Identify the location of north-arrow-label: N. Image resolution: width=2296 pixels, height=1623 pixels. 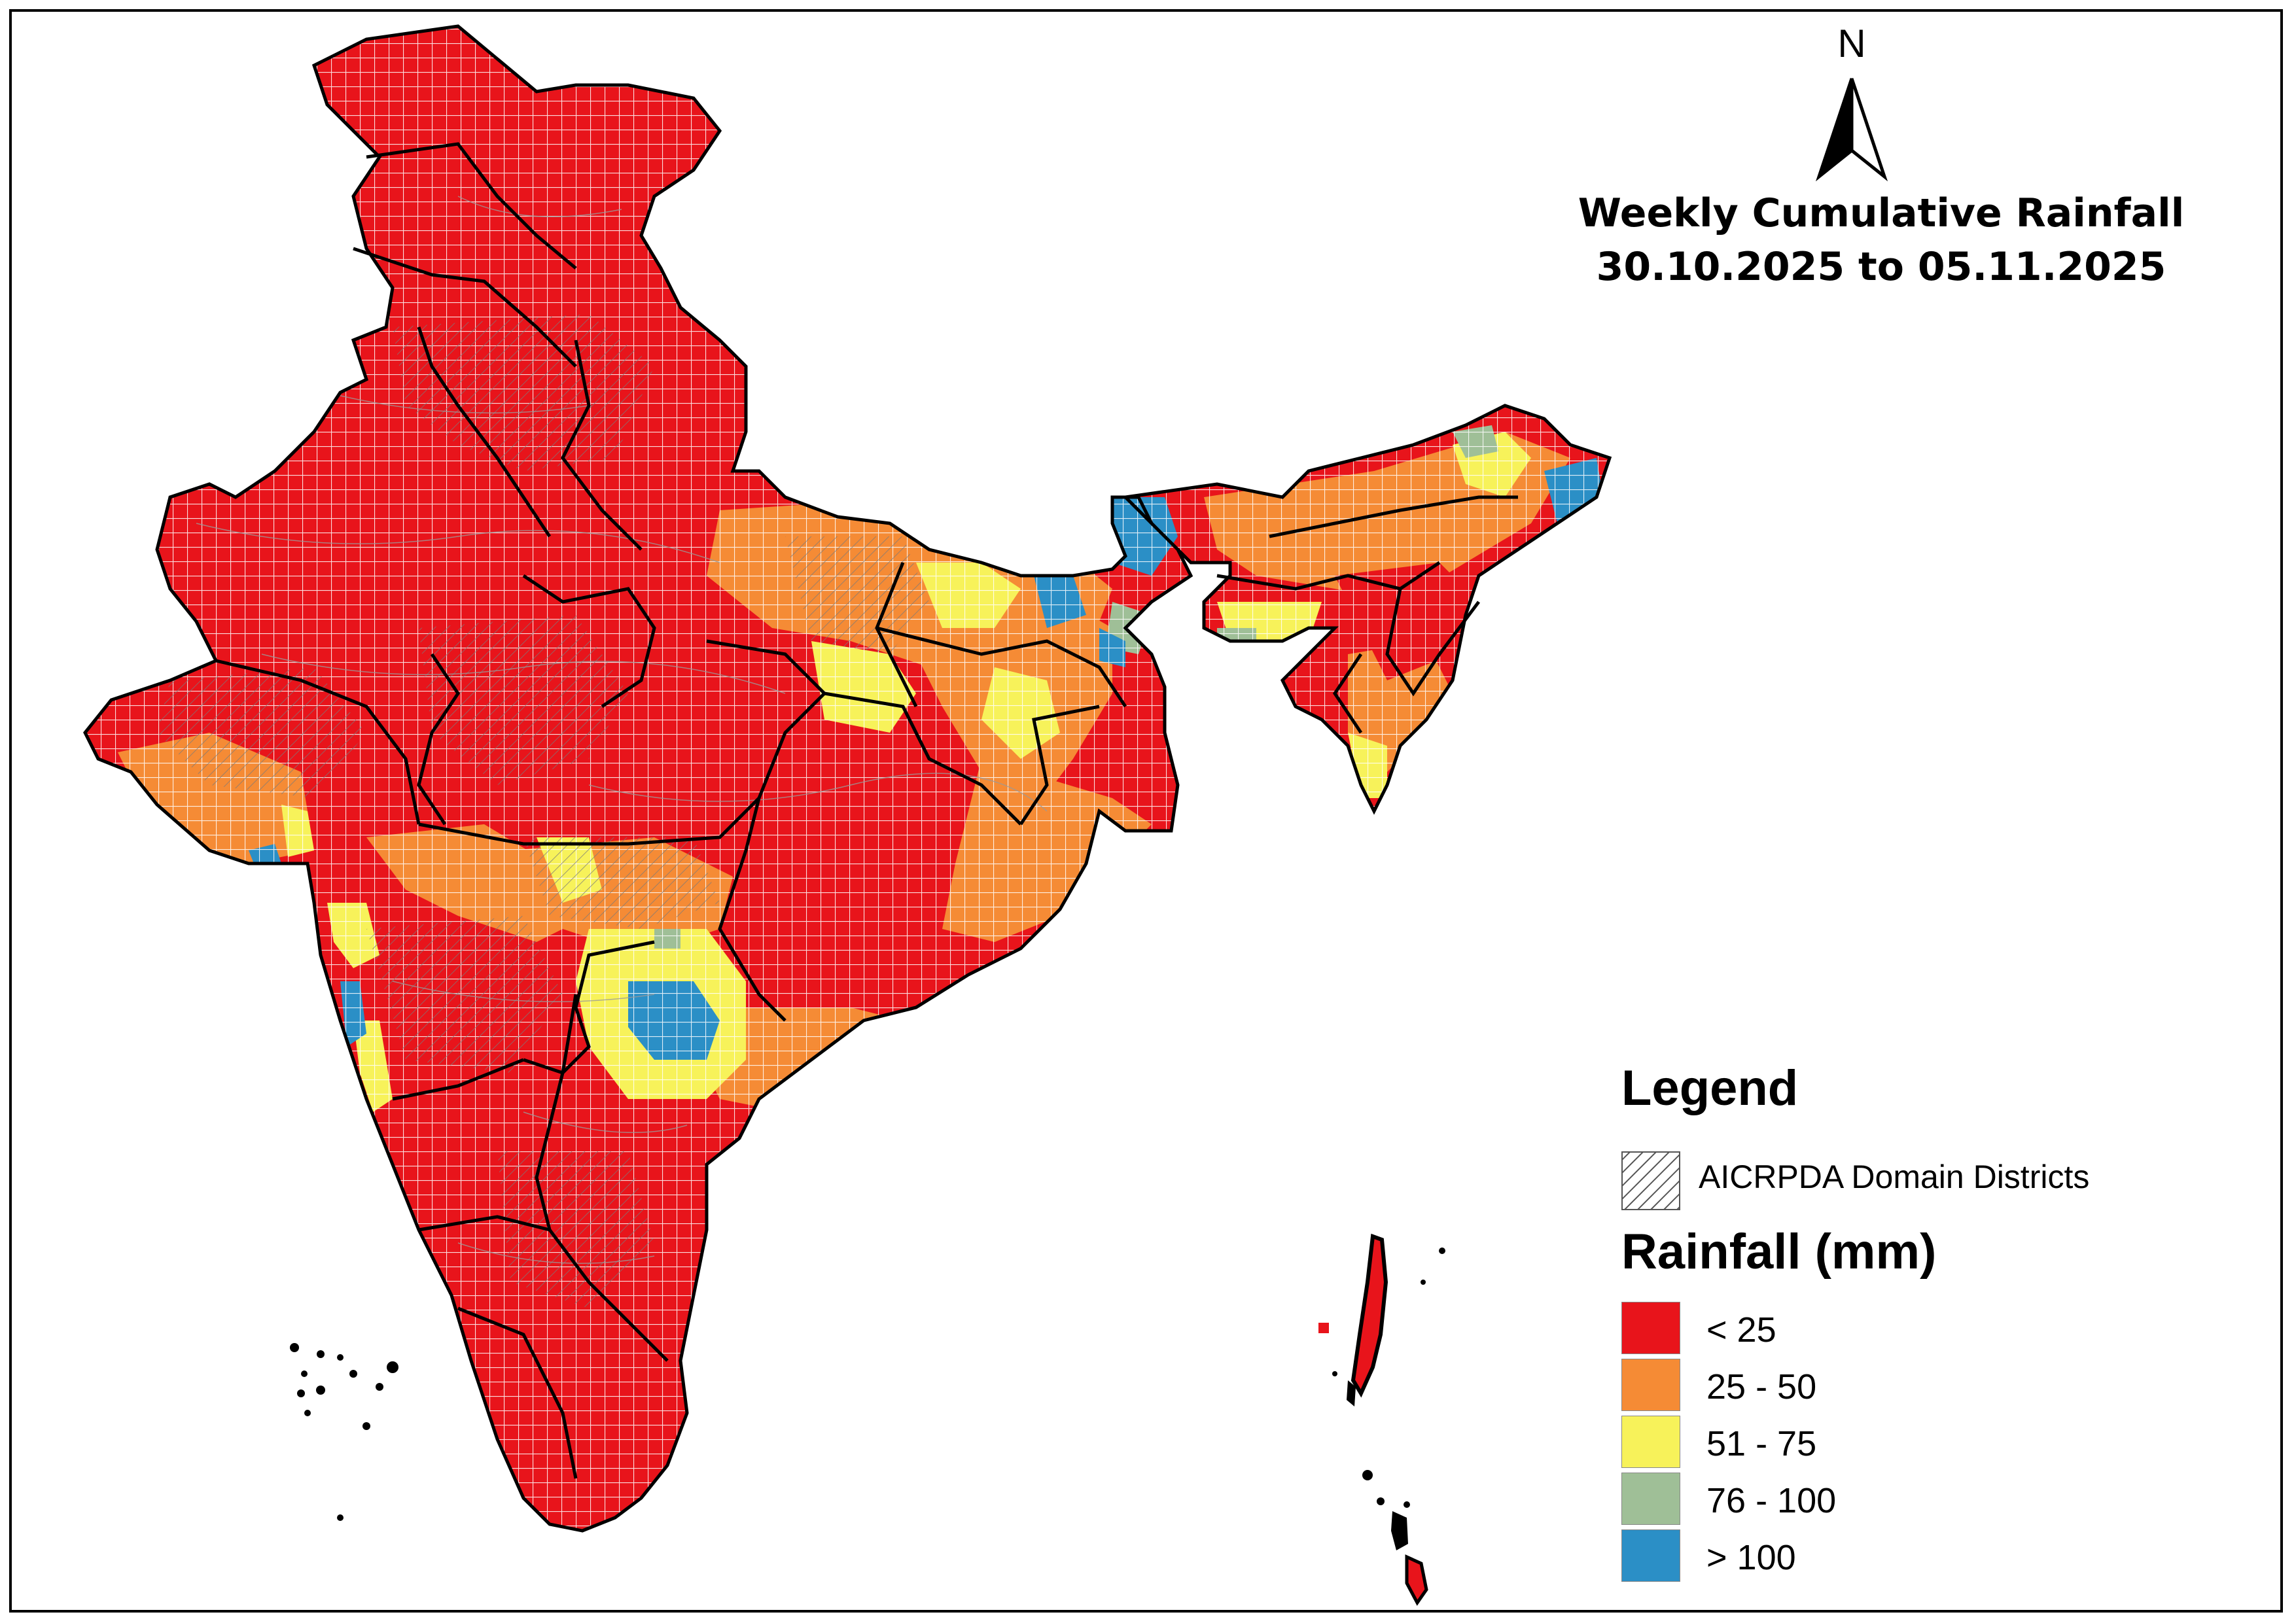
(1851, 44).